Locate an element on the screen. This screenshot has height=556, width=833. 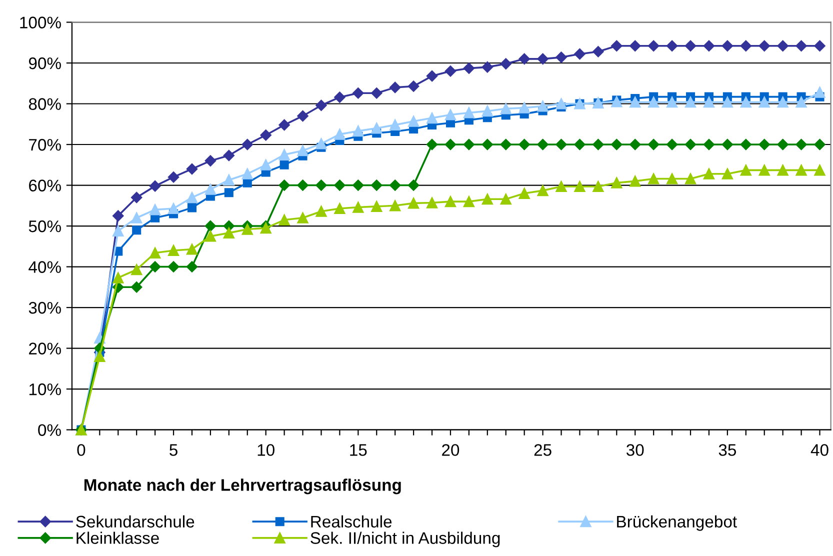
legend-label: Realschule is located at coordinates (351, 521).